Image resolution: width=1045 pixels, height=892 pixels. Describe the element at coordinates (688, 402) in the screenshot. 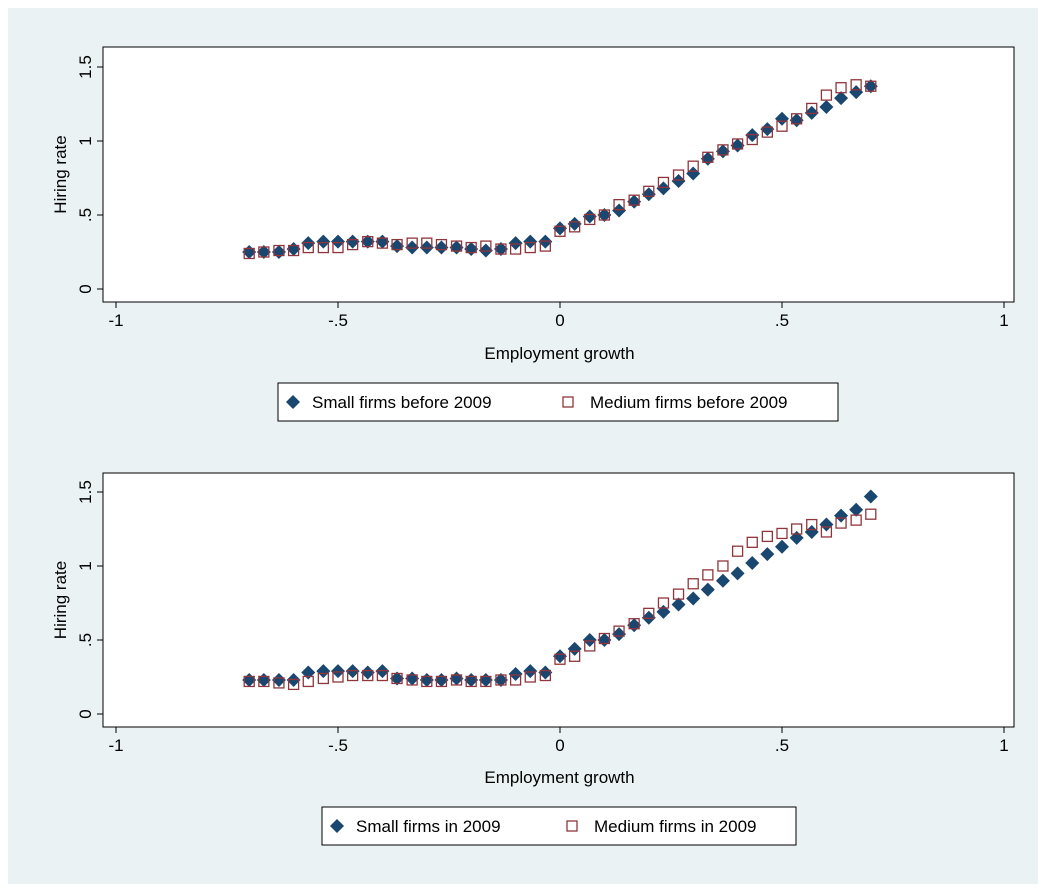

I see `legend-medium-firms-label: Medium firms before 2009` at that location.